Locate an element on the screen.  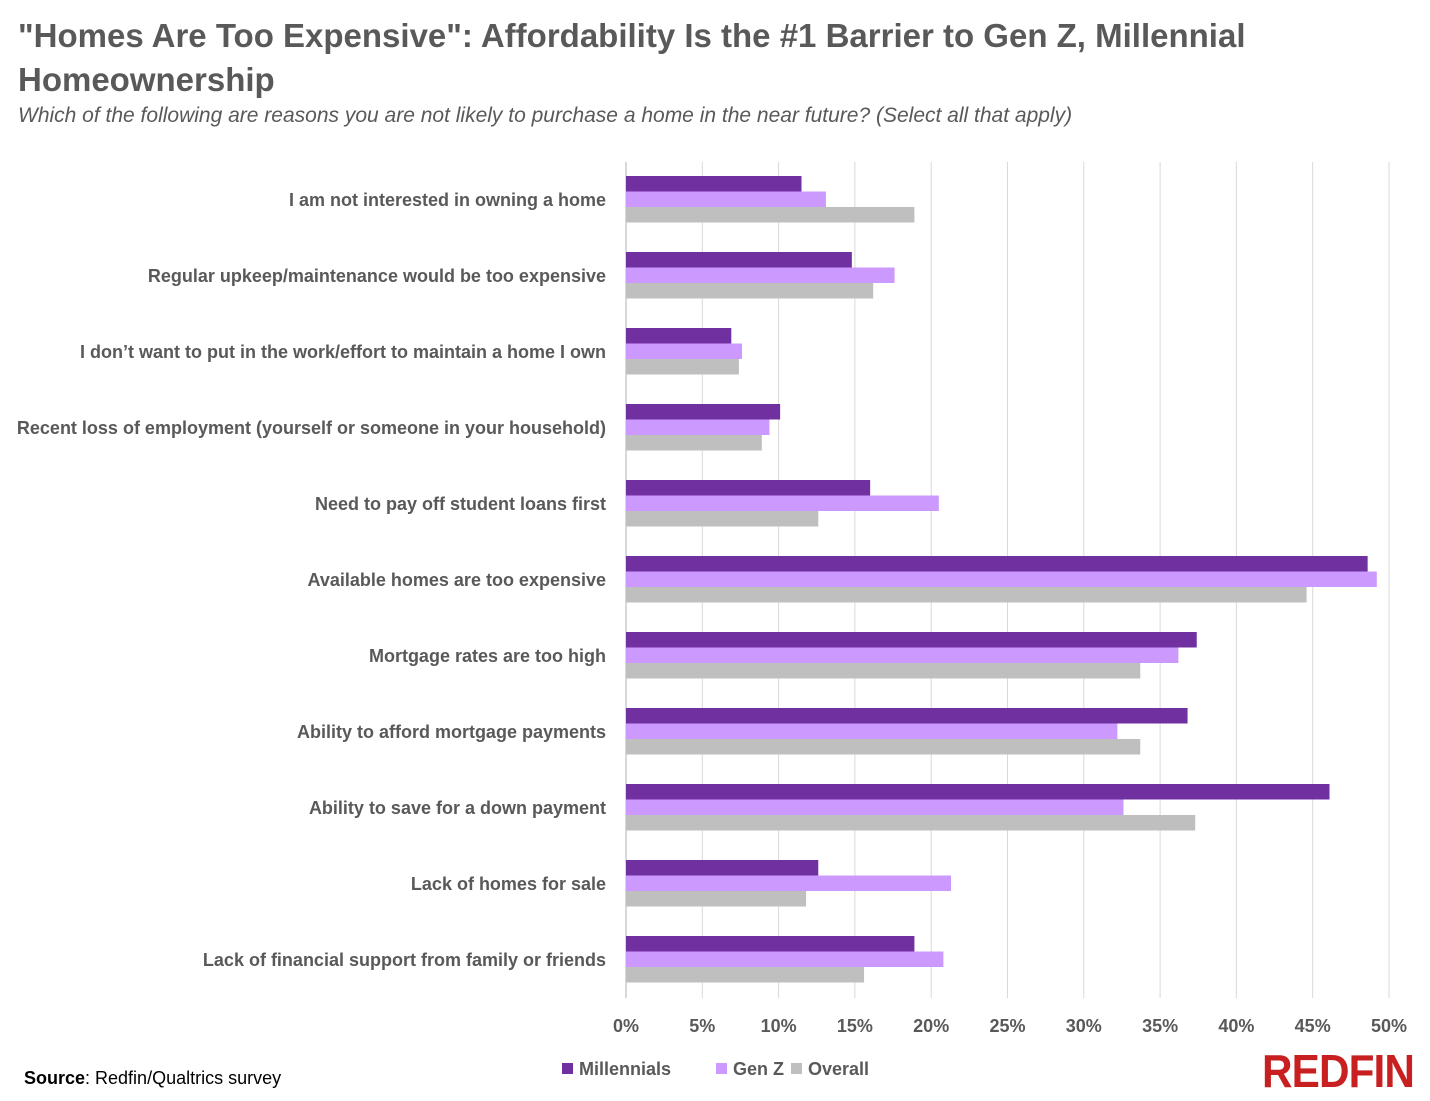
category-label: I am not interested in owning a home is located at coordinates (447, 200).